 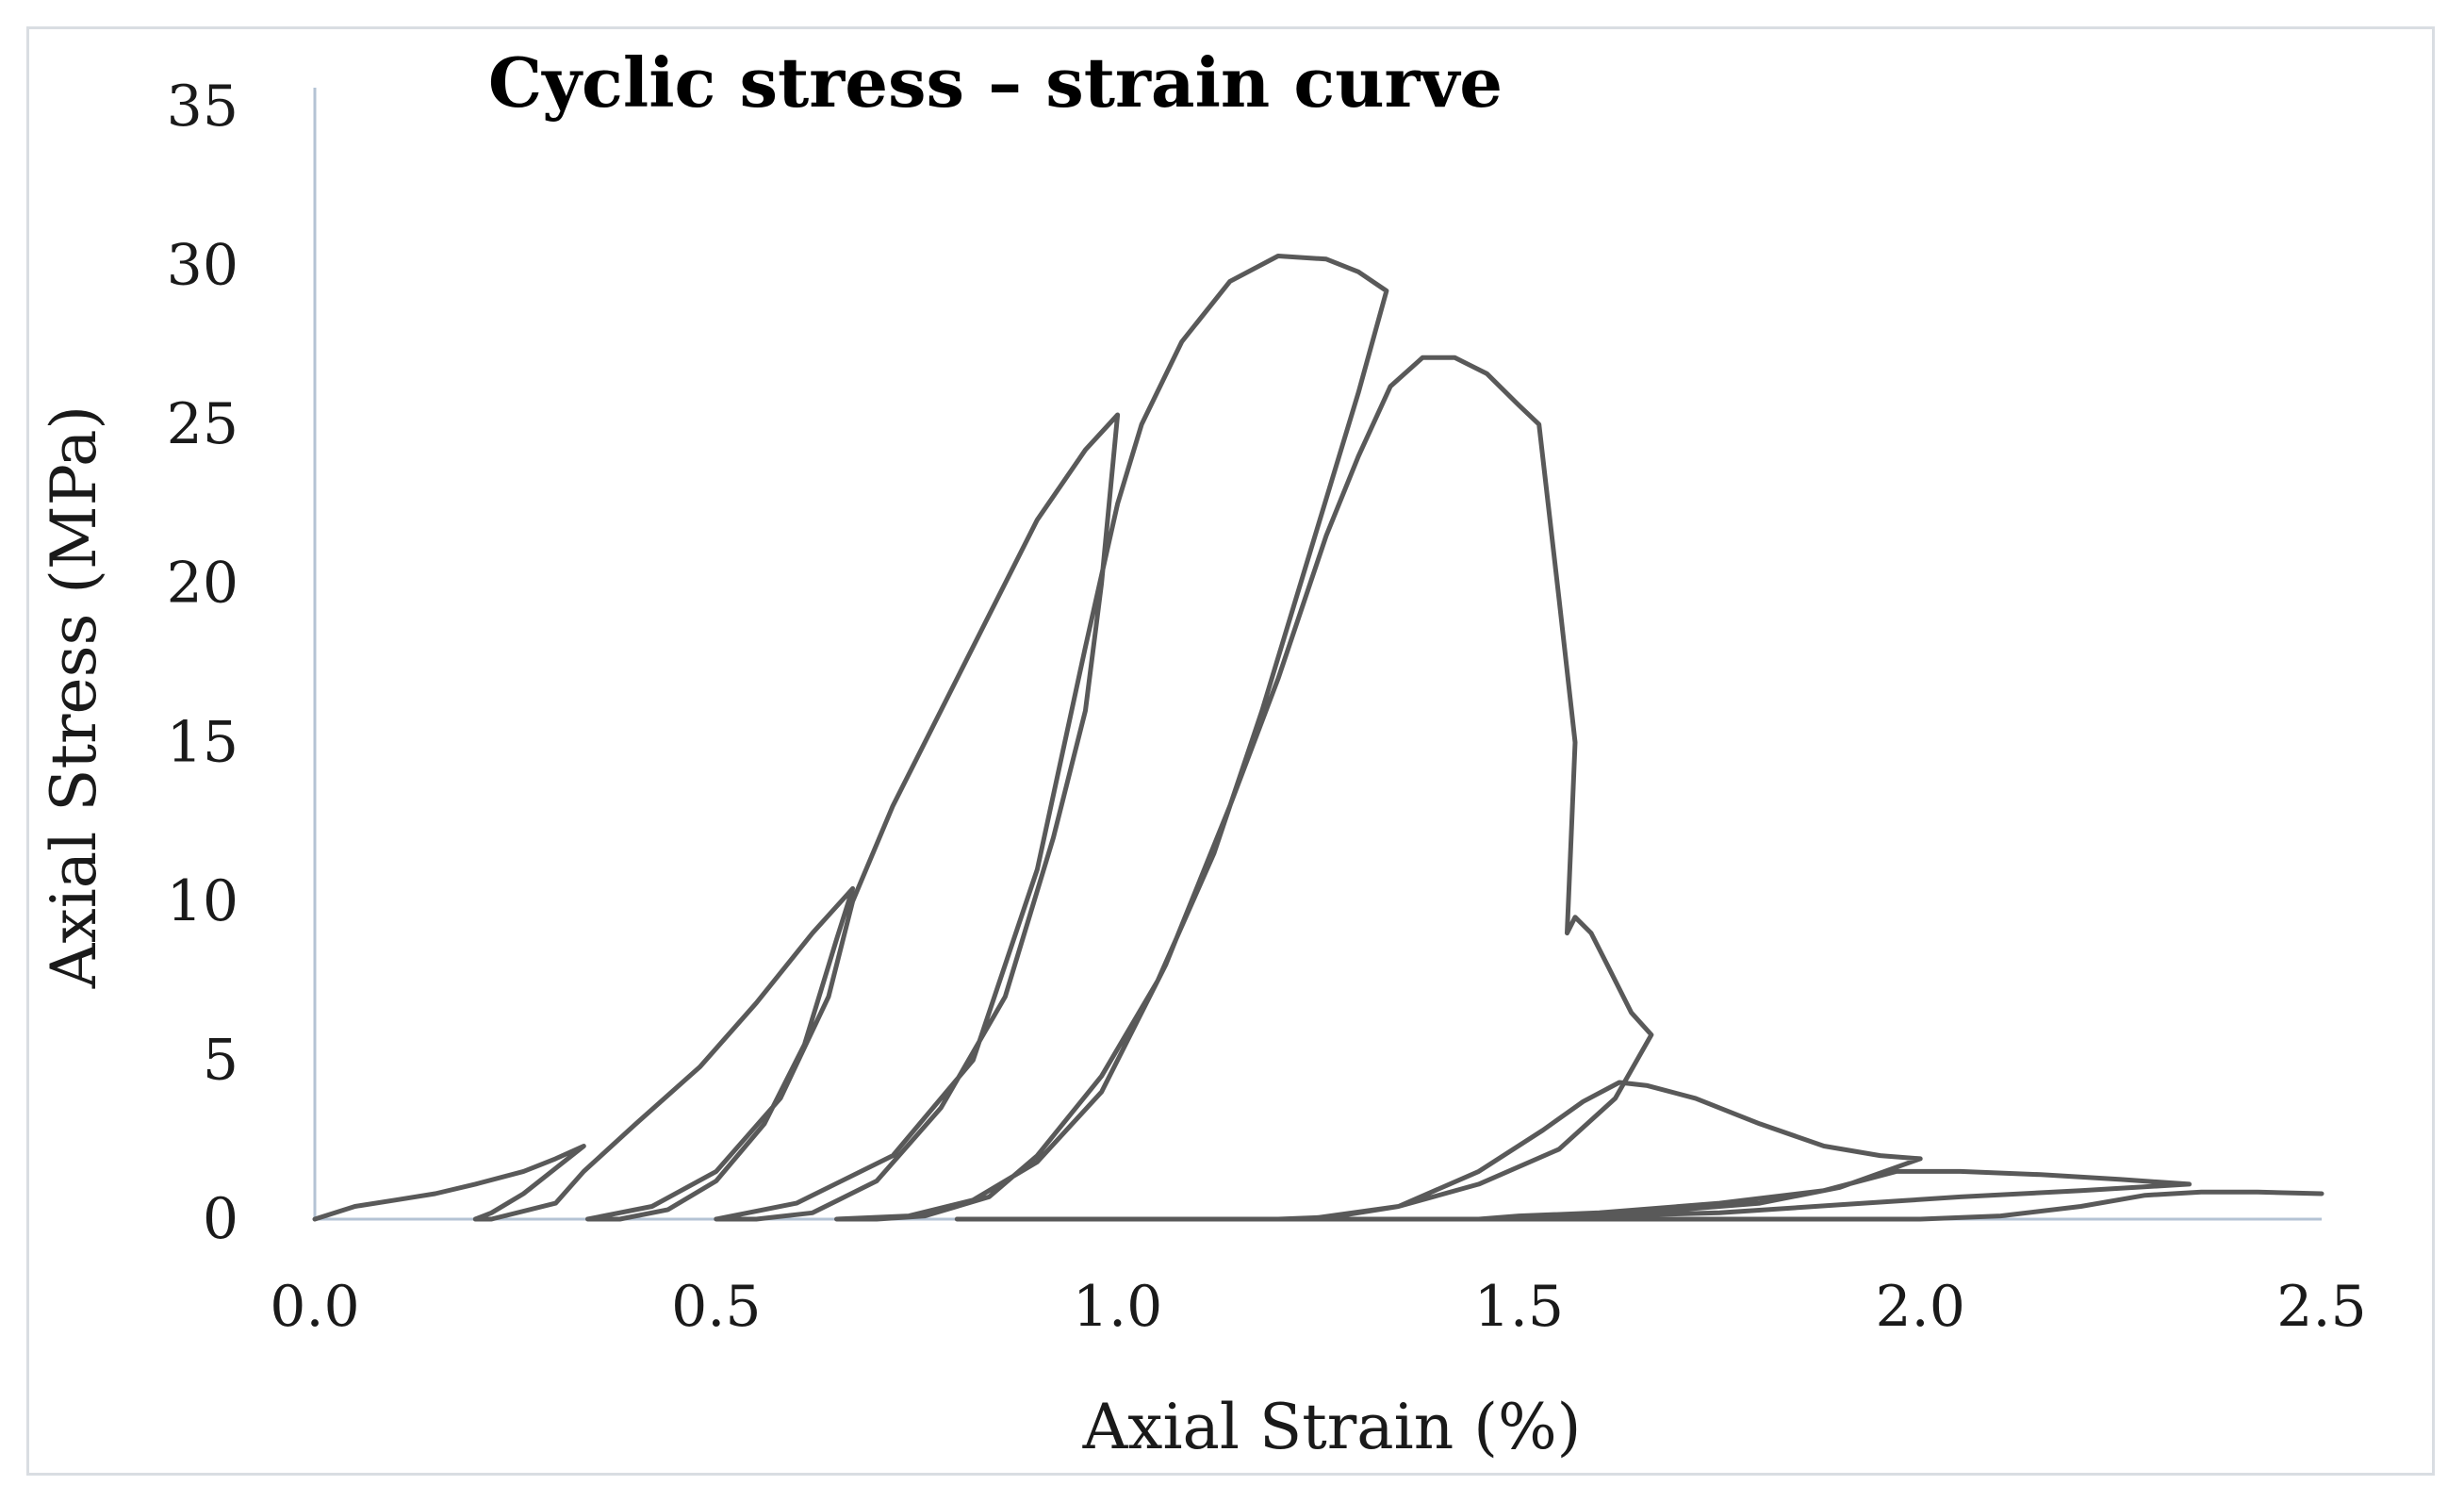 I want to click on y-tick-label: 0, so click(x=220, y=1219).